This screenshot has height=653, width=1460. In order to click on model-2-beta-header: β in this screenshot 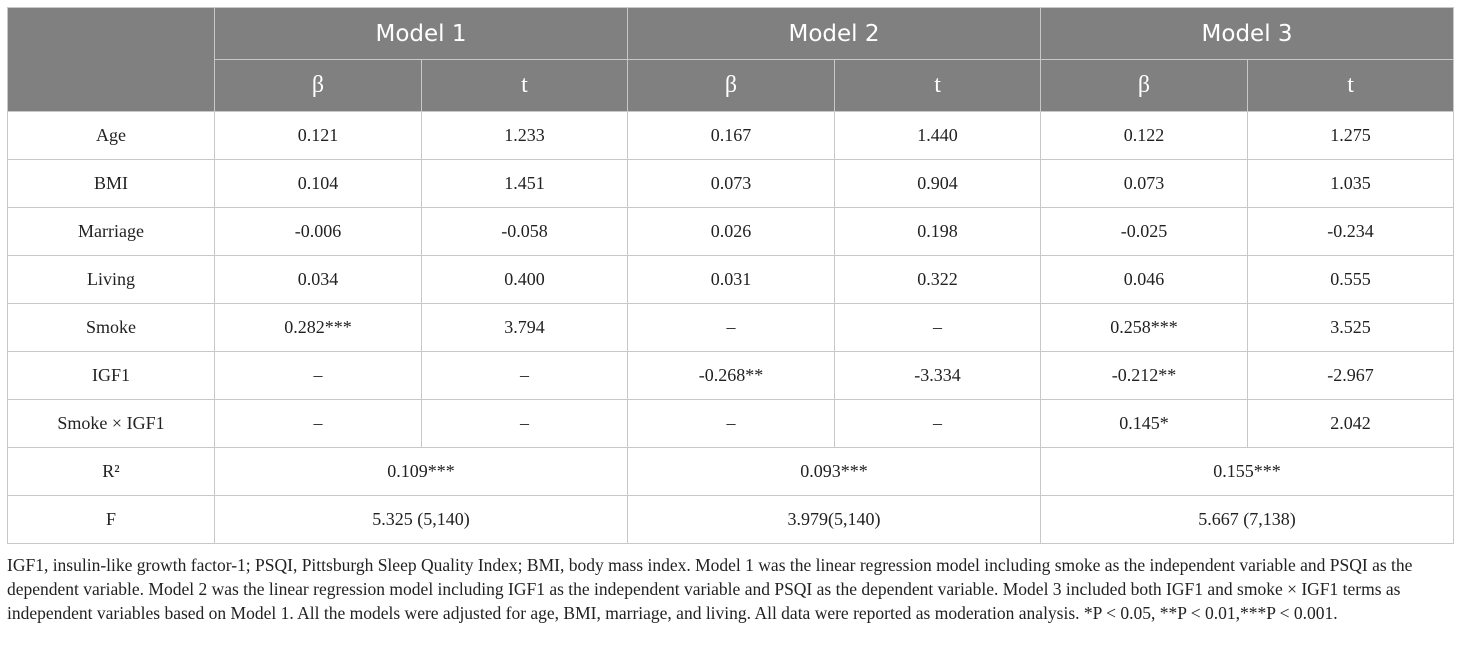, I will do `click(731, 85)`.